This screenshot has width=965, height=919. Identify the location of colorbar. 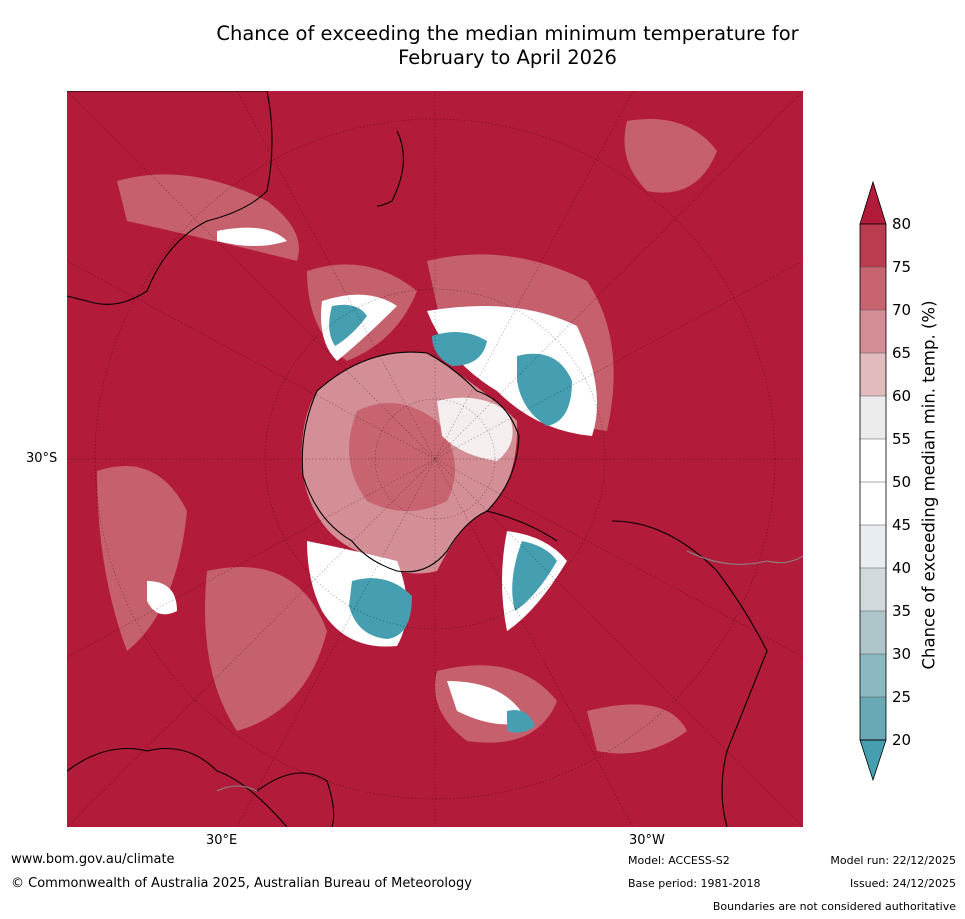
(873, 481).